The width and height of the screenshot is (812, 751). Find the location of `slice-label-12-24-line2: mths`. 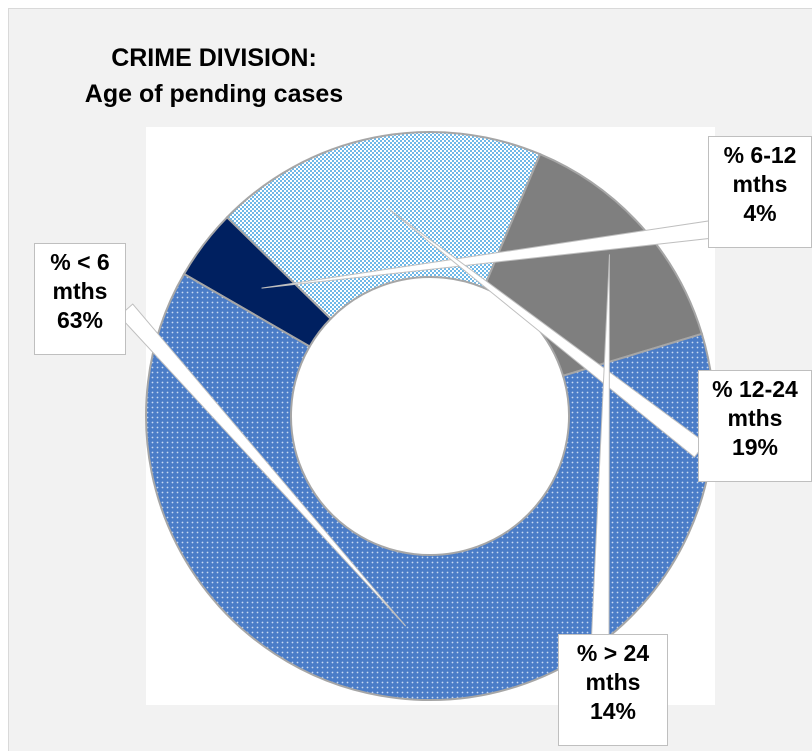

slice-label-12-24-line2: mths is located at coordinates (755, 418).